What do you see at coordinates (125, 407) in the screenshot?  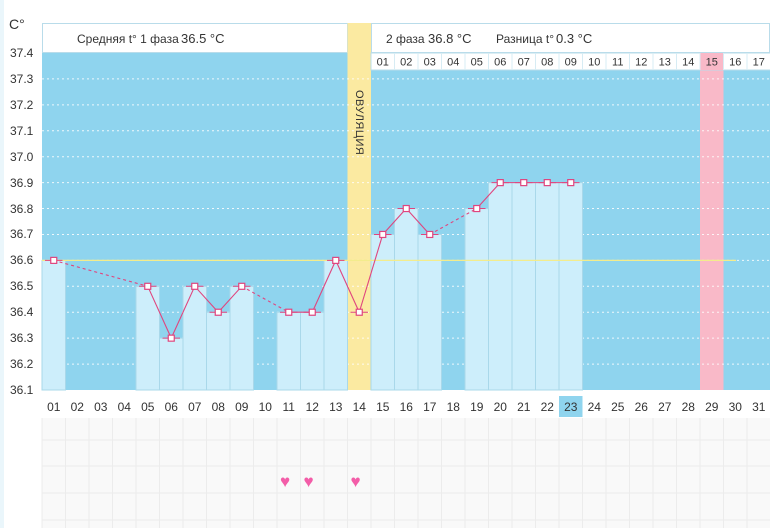 I see `day-label: 04` at bounding box center [125, 407].